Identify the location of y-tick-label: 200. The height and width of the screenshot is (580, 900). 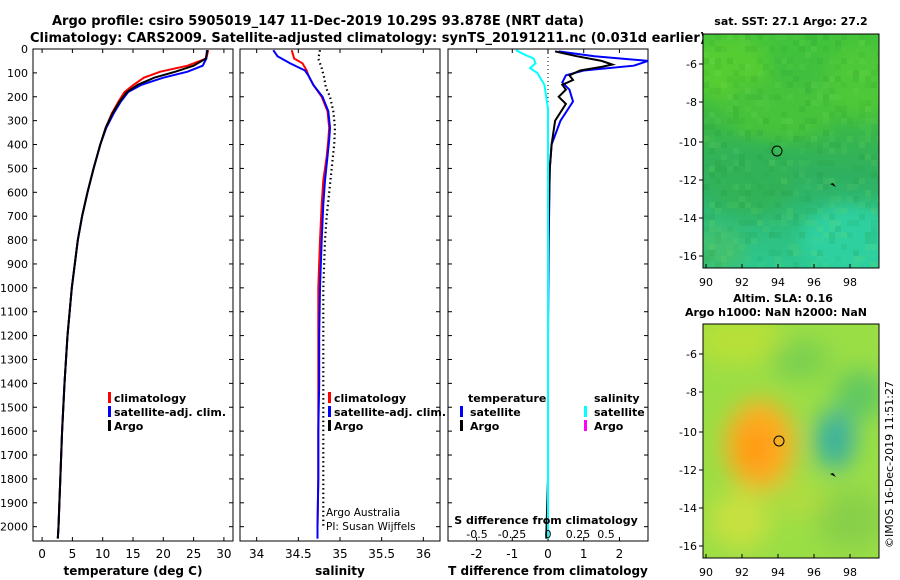
(17, 97).